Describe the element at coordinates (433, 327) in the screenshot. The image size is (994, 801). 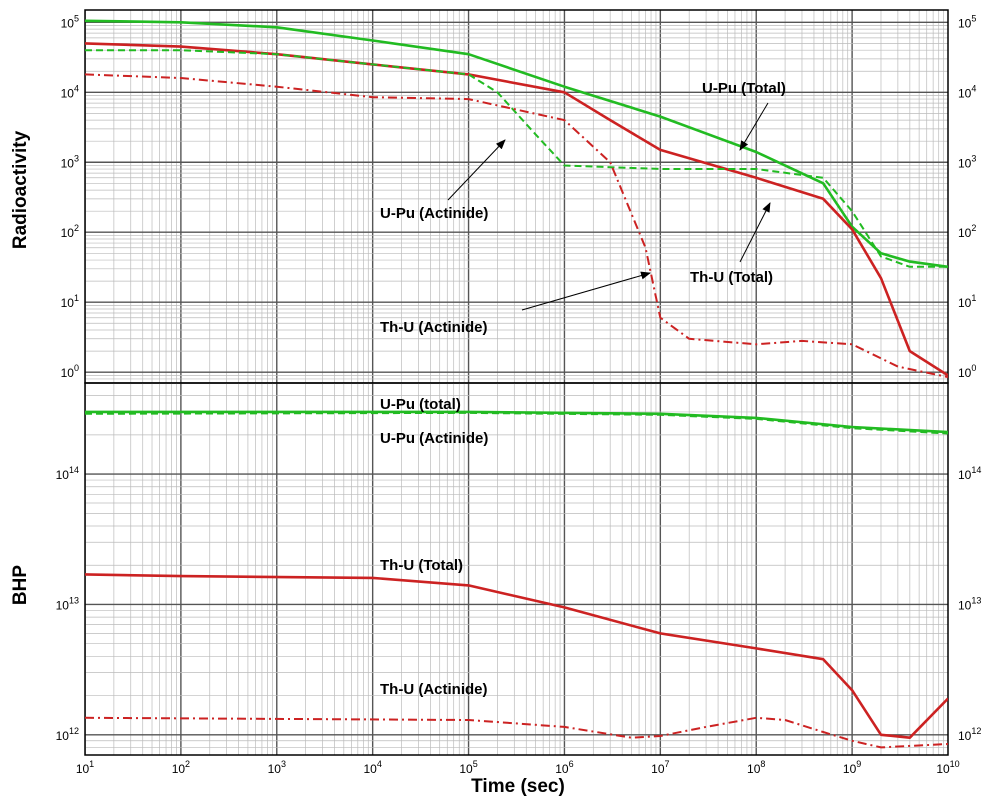
I see `annotation-thu-actinide: Th-U (Actinide)` at that location.